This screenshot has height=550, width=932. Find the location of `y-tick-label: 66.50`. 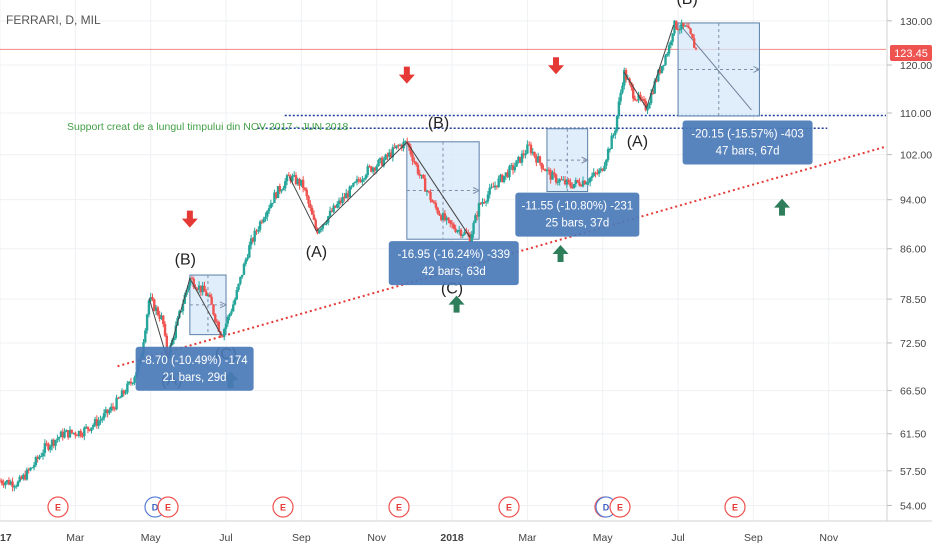

y-tick-label: 66.50 is located at coordinates (913, 392).